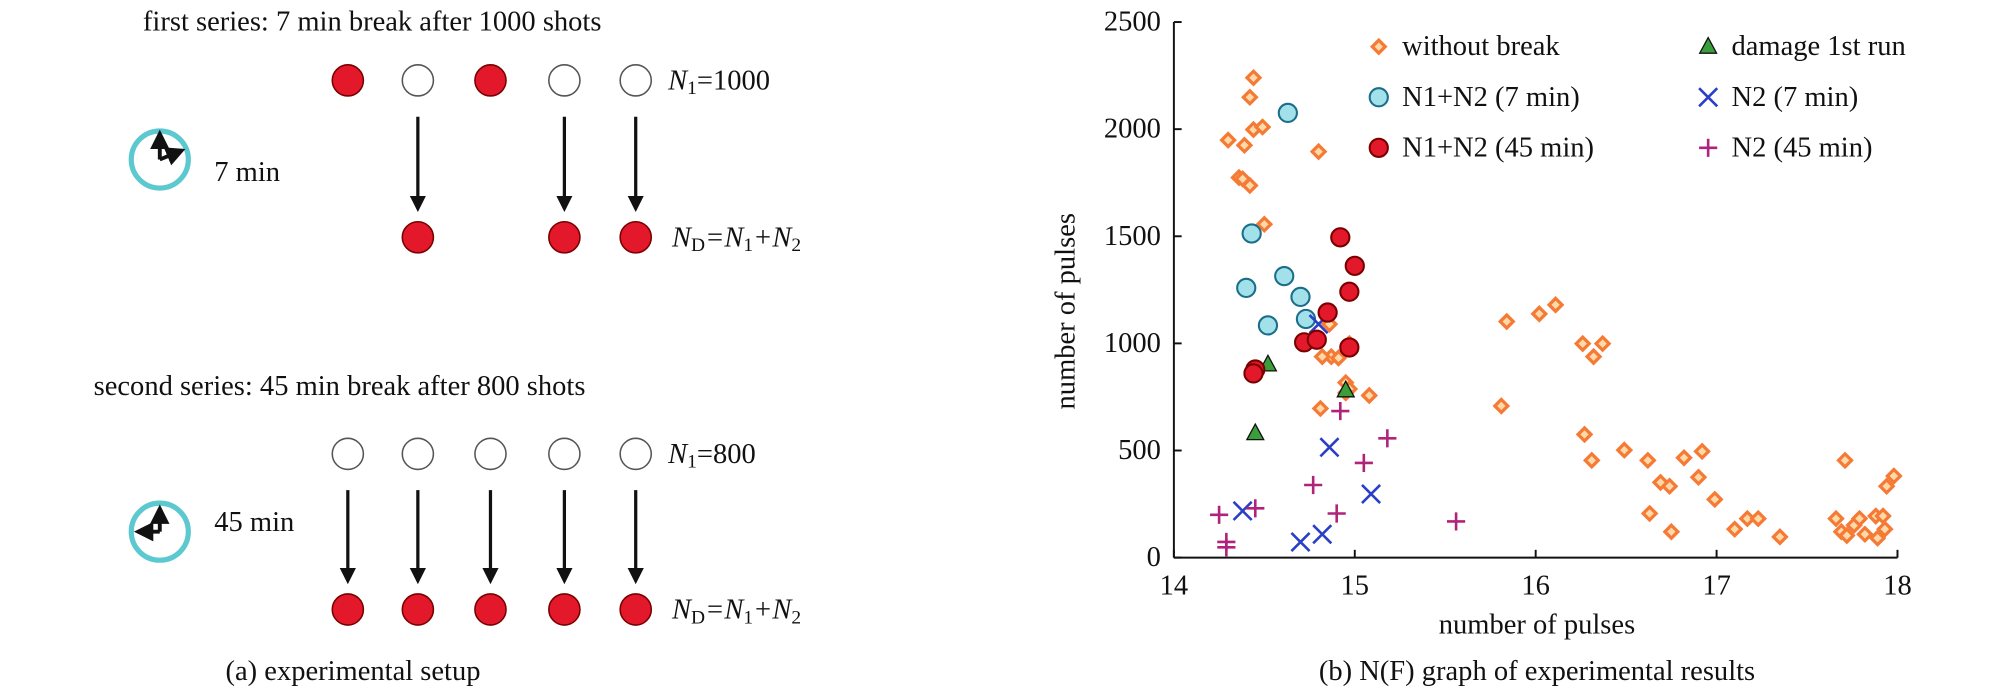 The width and height of the screenshot is (2008, 686). What do you see at coordinates (733, 80) in the screenshot?
I see `label-part: =1000` at bounding box center [733, 80].